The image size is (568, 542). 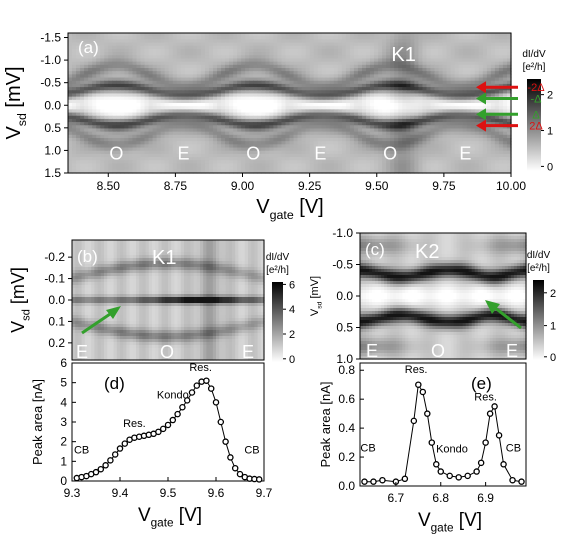 What do you see at coordinates (52, 105) in the screenshot?
I see `y-tick-label: 0.0` at bounding box center [52, 105].